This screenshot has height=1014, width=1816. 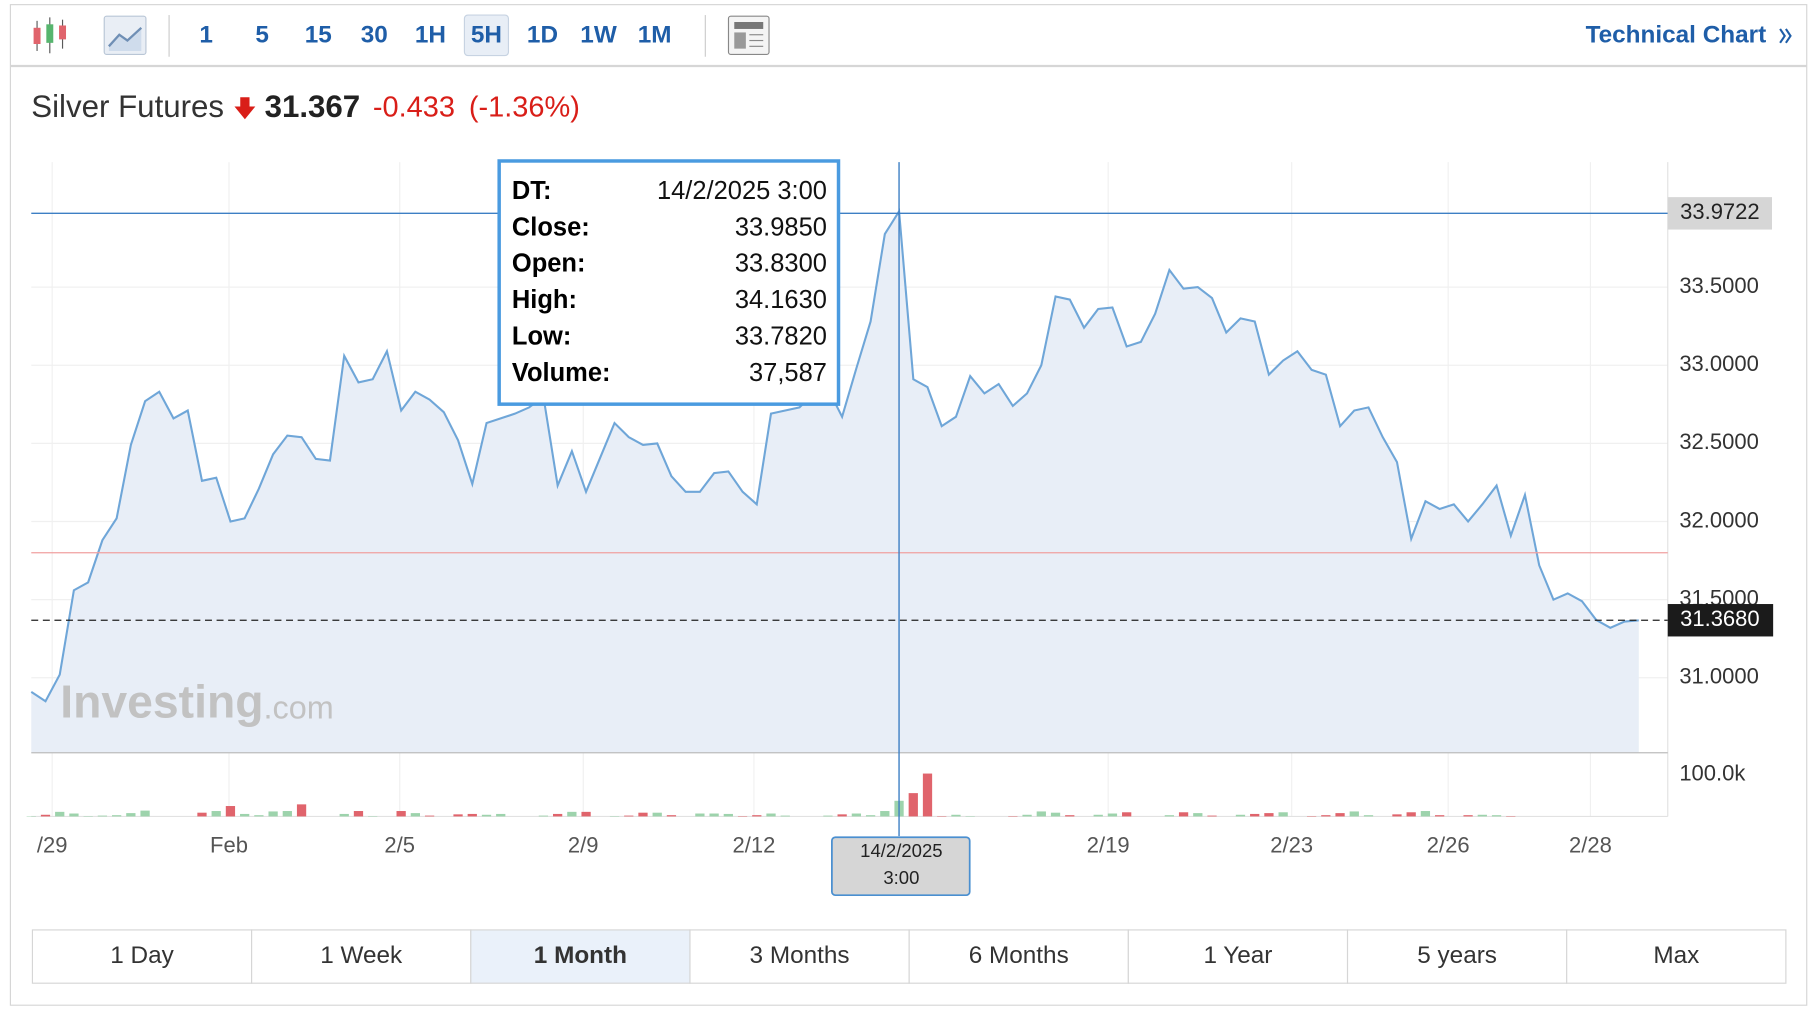 What do you see at coordinates (669, 282) in the screenshot?
I see `tooltip-box` at bounding box center [669, 282].